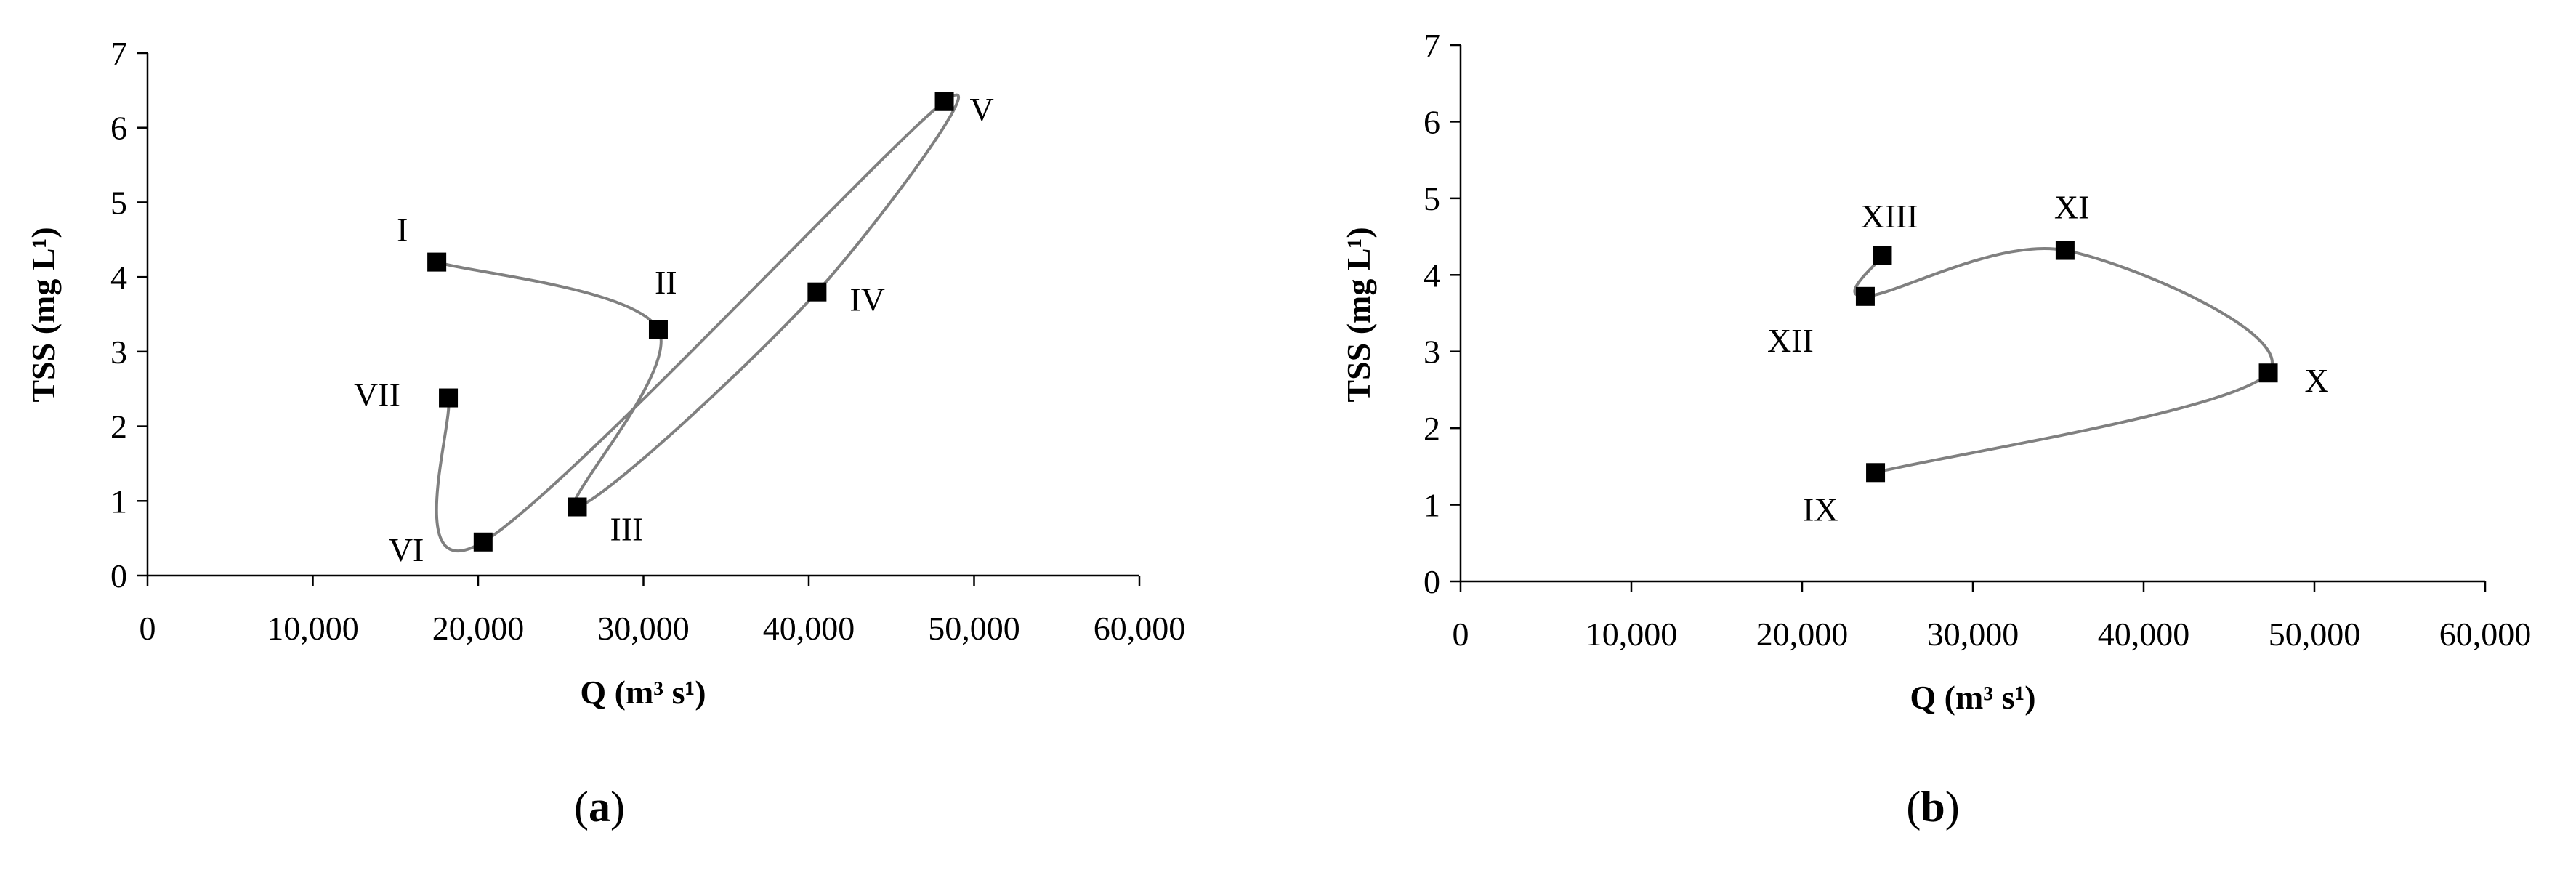 The height and width of the screenshot is (883, 2576). What do you see at coordinates (449, 398) in the screenshot?
I see `data-point-VII` at bounding box center [449, 398].